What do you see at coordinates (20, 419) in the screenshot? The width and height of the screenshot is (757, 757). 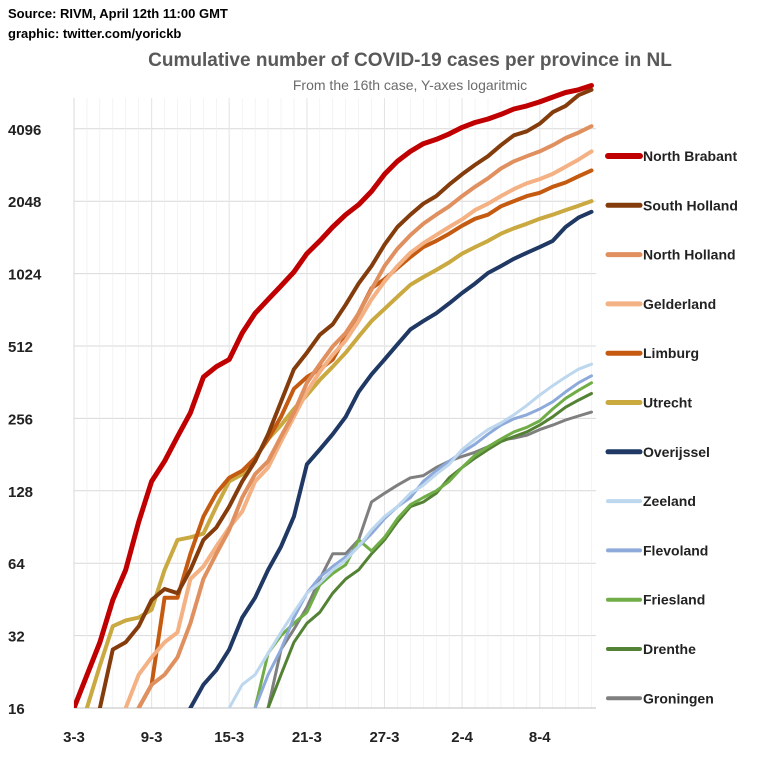 I see `y-tick-label: 256` at bounding box center [20, 419].